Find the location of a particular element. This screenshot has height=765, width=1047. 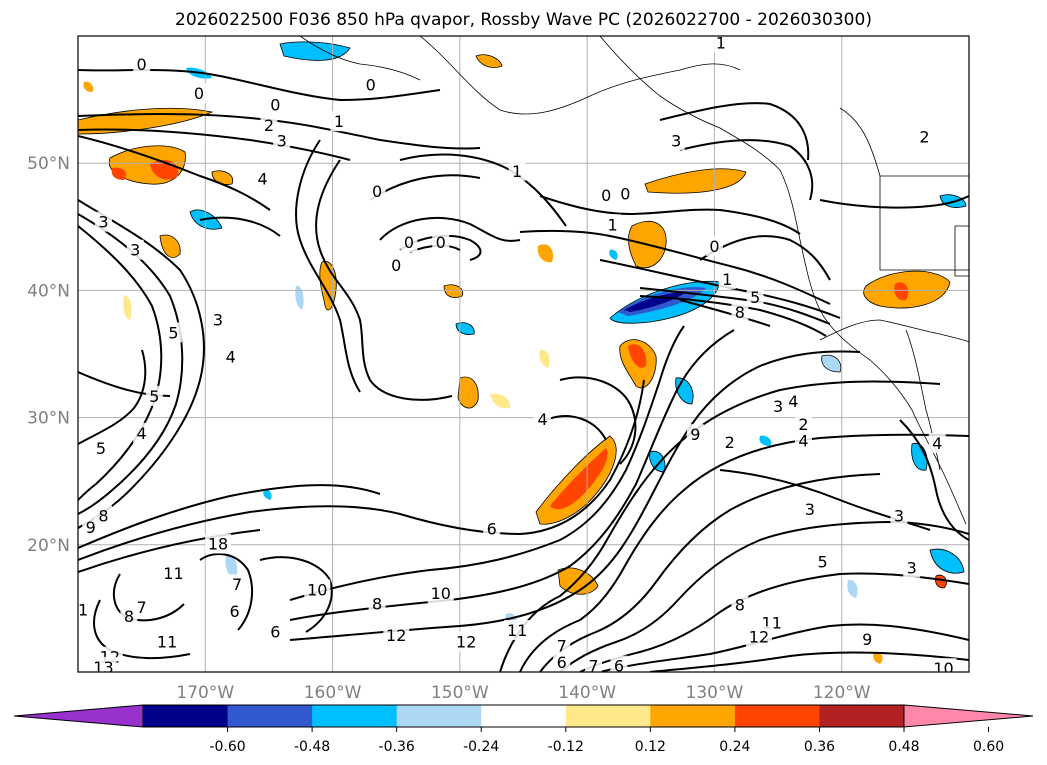

colorbar-max-extend is located at coordinates (968, 716).